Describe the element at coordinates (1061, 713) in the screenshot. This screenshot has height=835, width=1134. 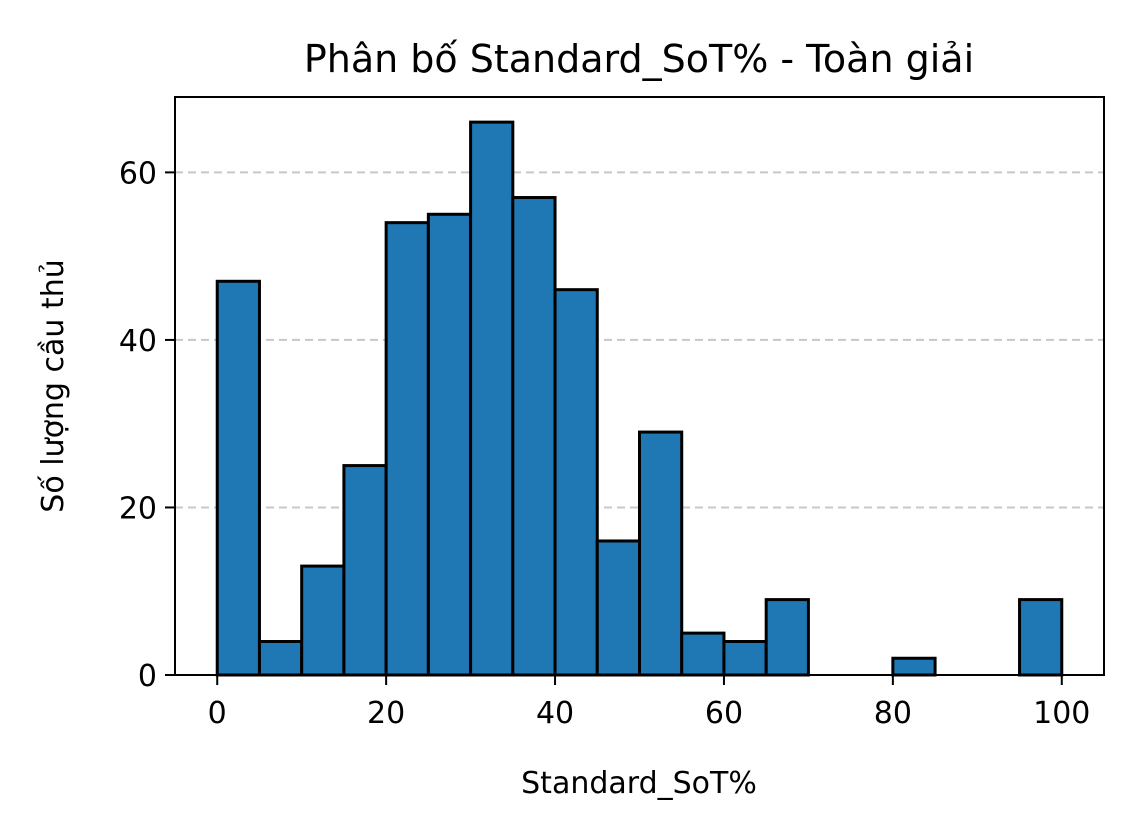
I see `x-tick-label: 100` at that location.